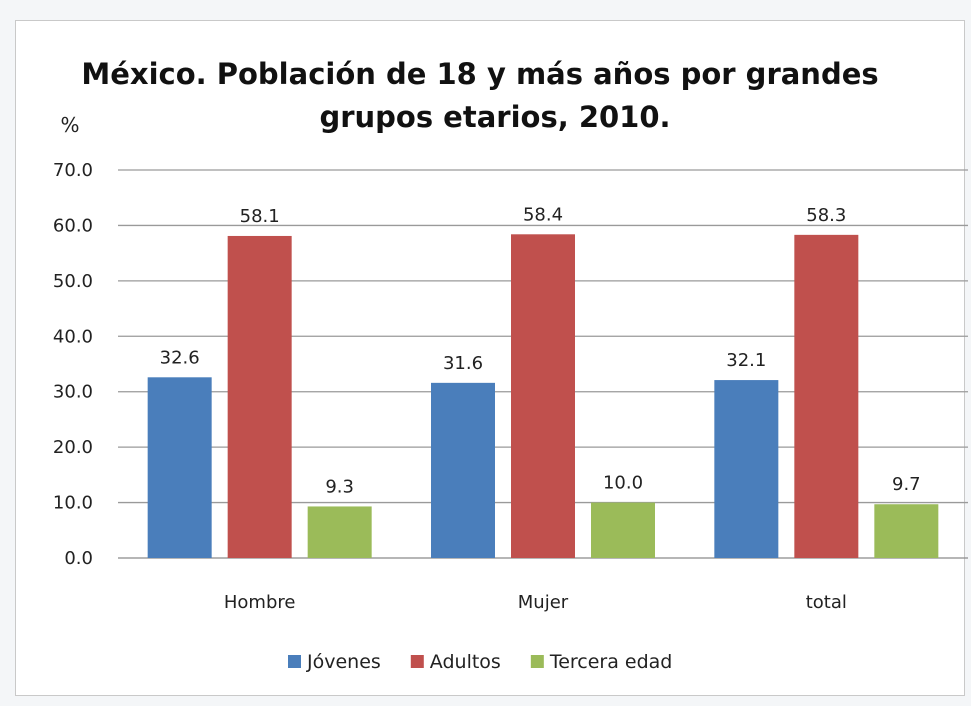 The width and height of the screenshot is (971, 706). What do you see at coordinates (78, 558) in the screenshot?
I see `y-tick-label: 0.0` at bounding box center [78, 558].